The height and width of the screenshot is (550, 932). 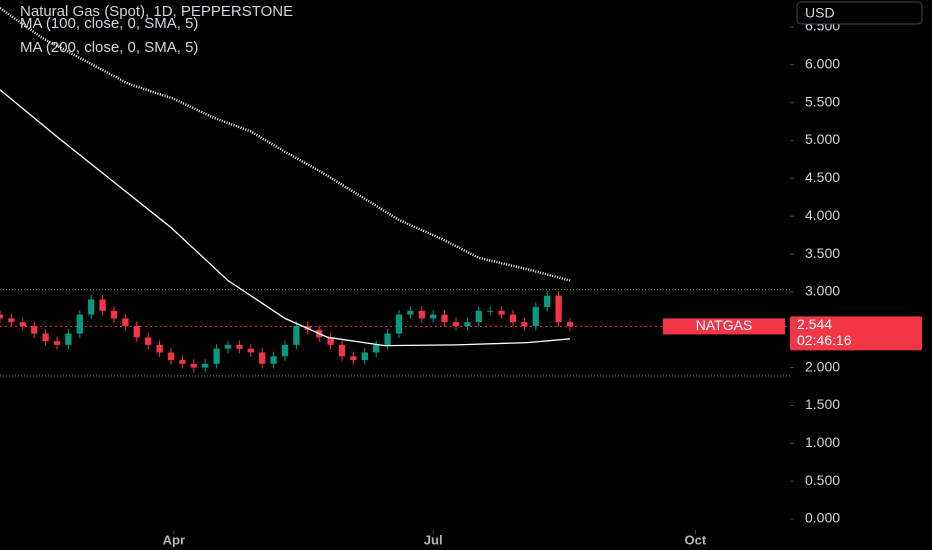 I want to click on y-tick-label: 2.000, so click(x=822, y=366).